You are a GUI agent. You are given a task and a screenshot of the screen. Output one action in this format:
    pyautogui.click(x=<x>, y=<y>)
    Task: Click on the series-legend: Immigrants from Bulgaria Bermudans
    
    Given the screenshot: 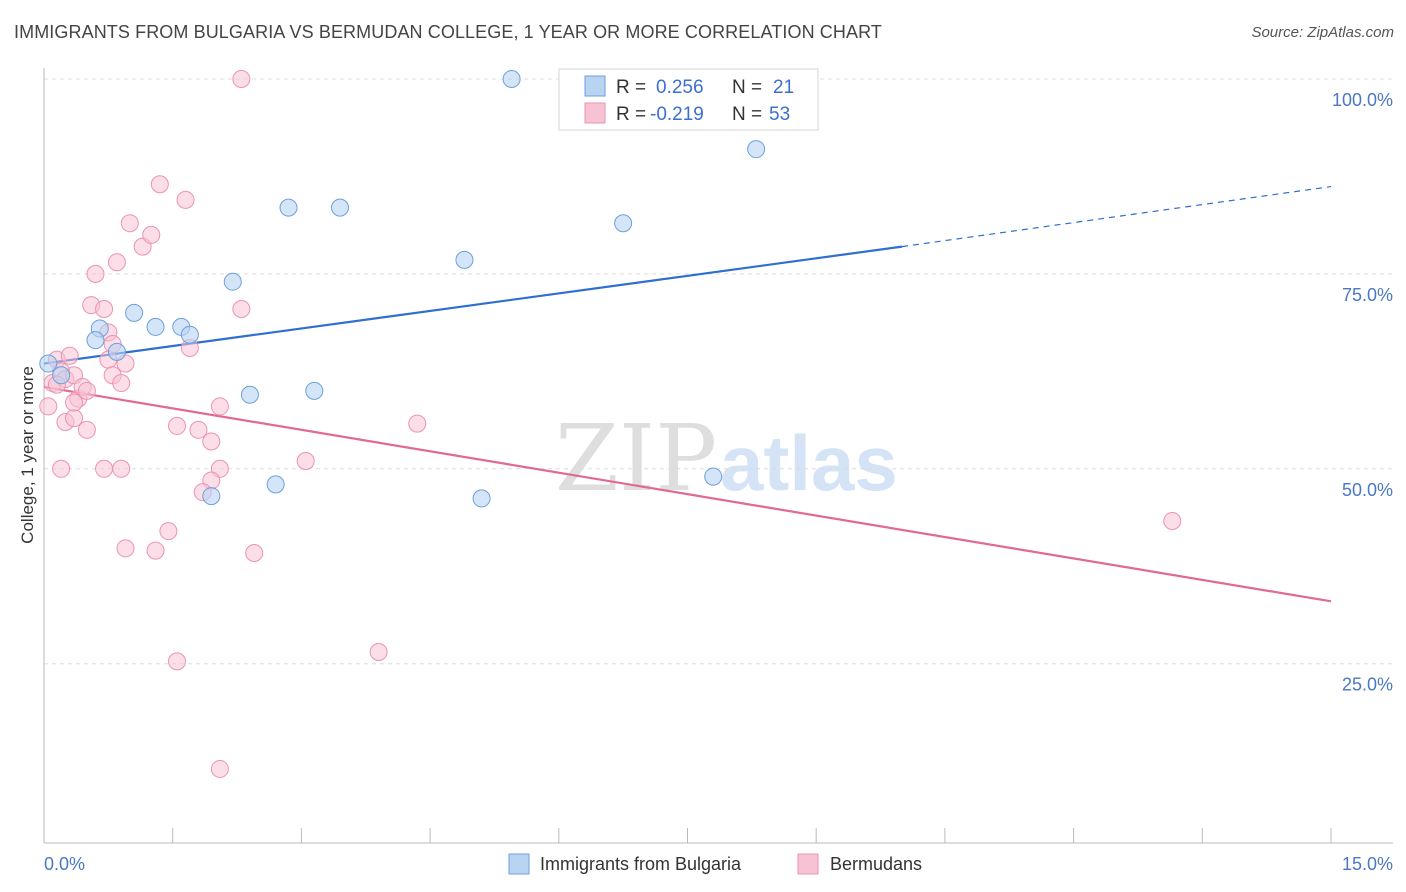 What is the action you would take?
    pyautogui.click(x=715, y=864)
    